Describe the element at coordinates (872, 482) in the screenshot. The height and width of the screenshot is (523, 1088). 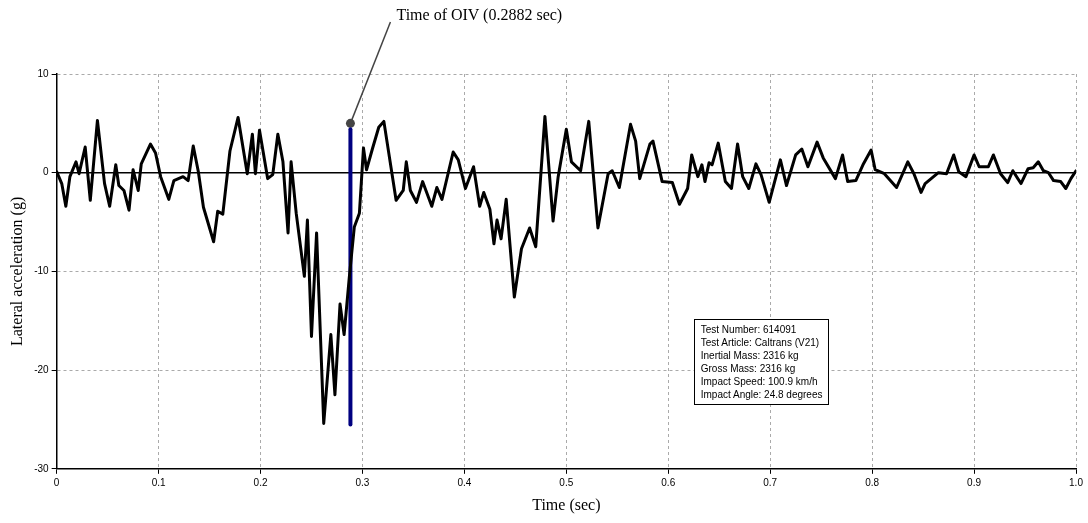
I see `x-tick-label: 0.8` at that location.